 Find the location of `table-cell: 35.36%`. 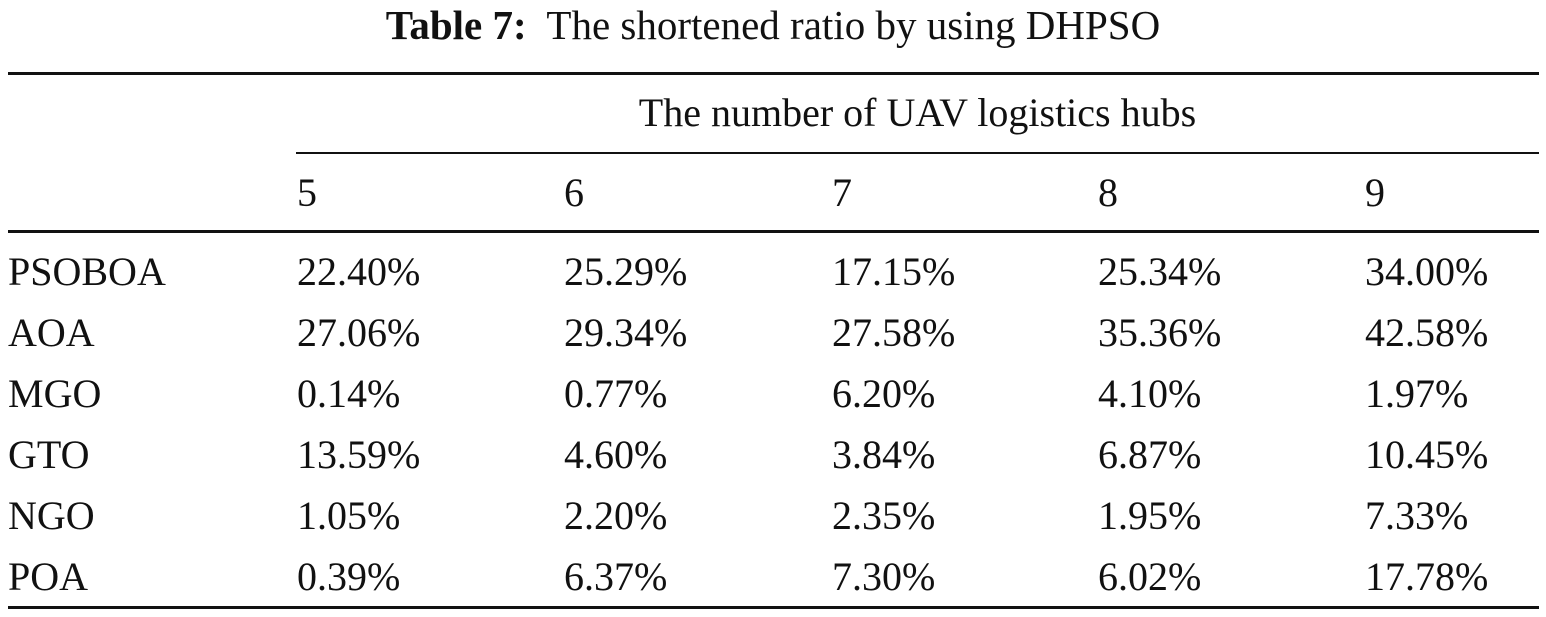

table-cell: 35.36% is located at coordinates (1160, 332).